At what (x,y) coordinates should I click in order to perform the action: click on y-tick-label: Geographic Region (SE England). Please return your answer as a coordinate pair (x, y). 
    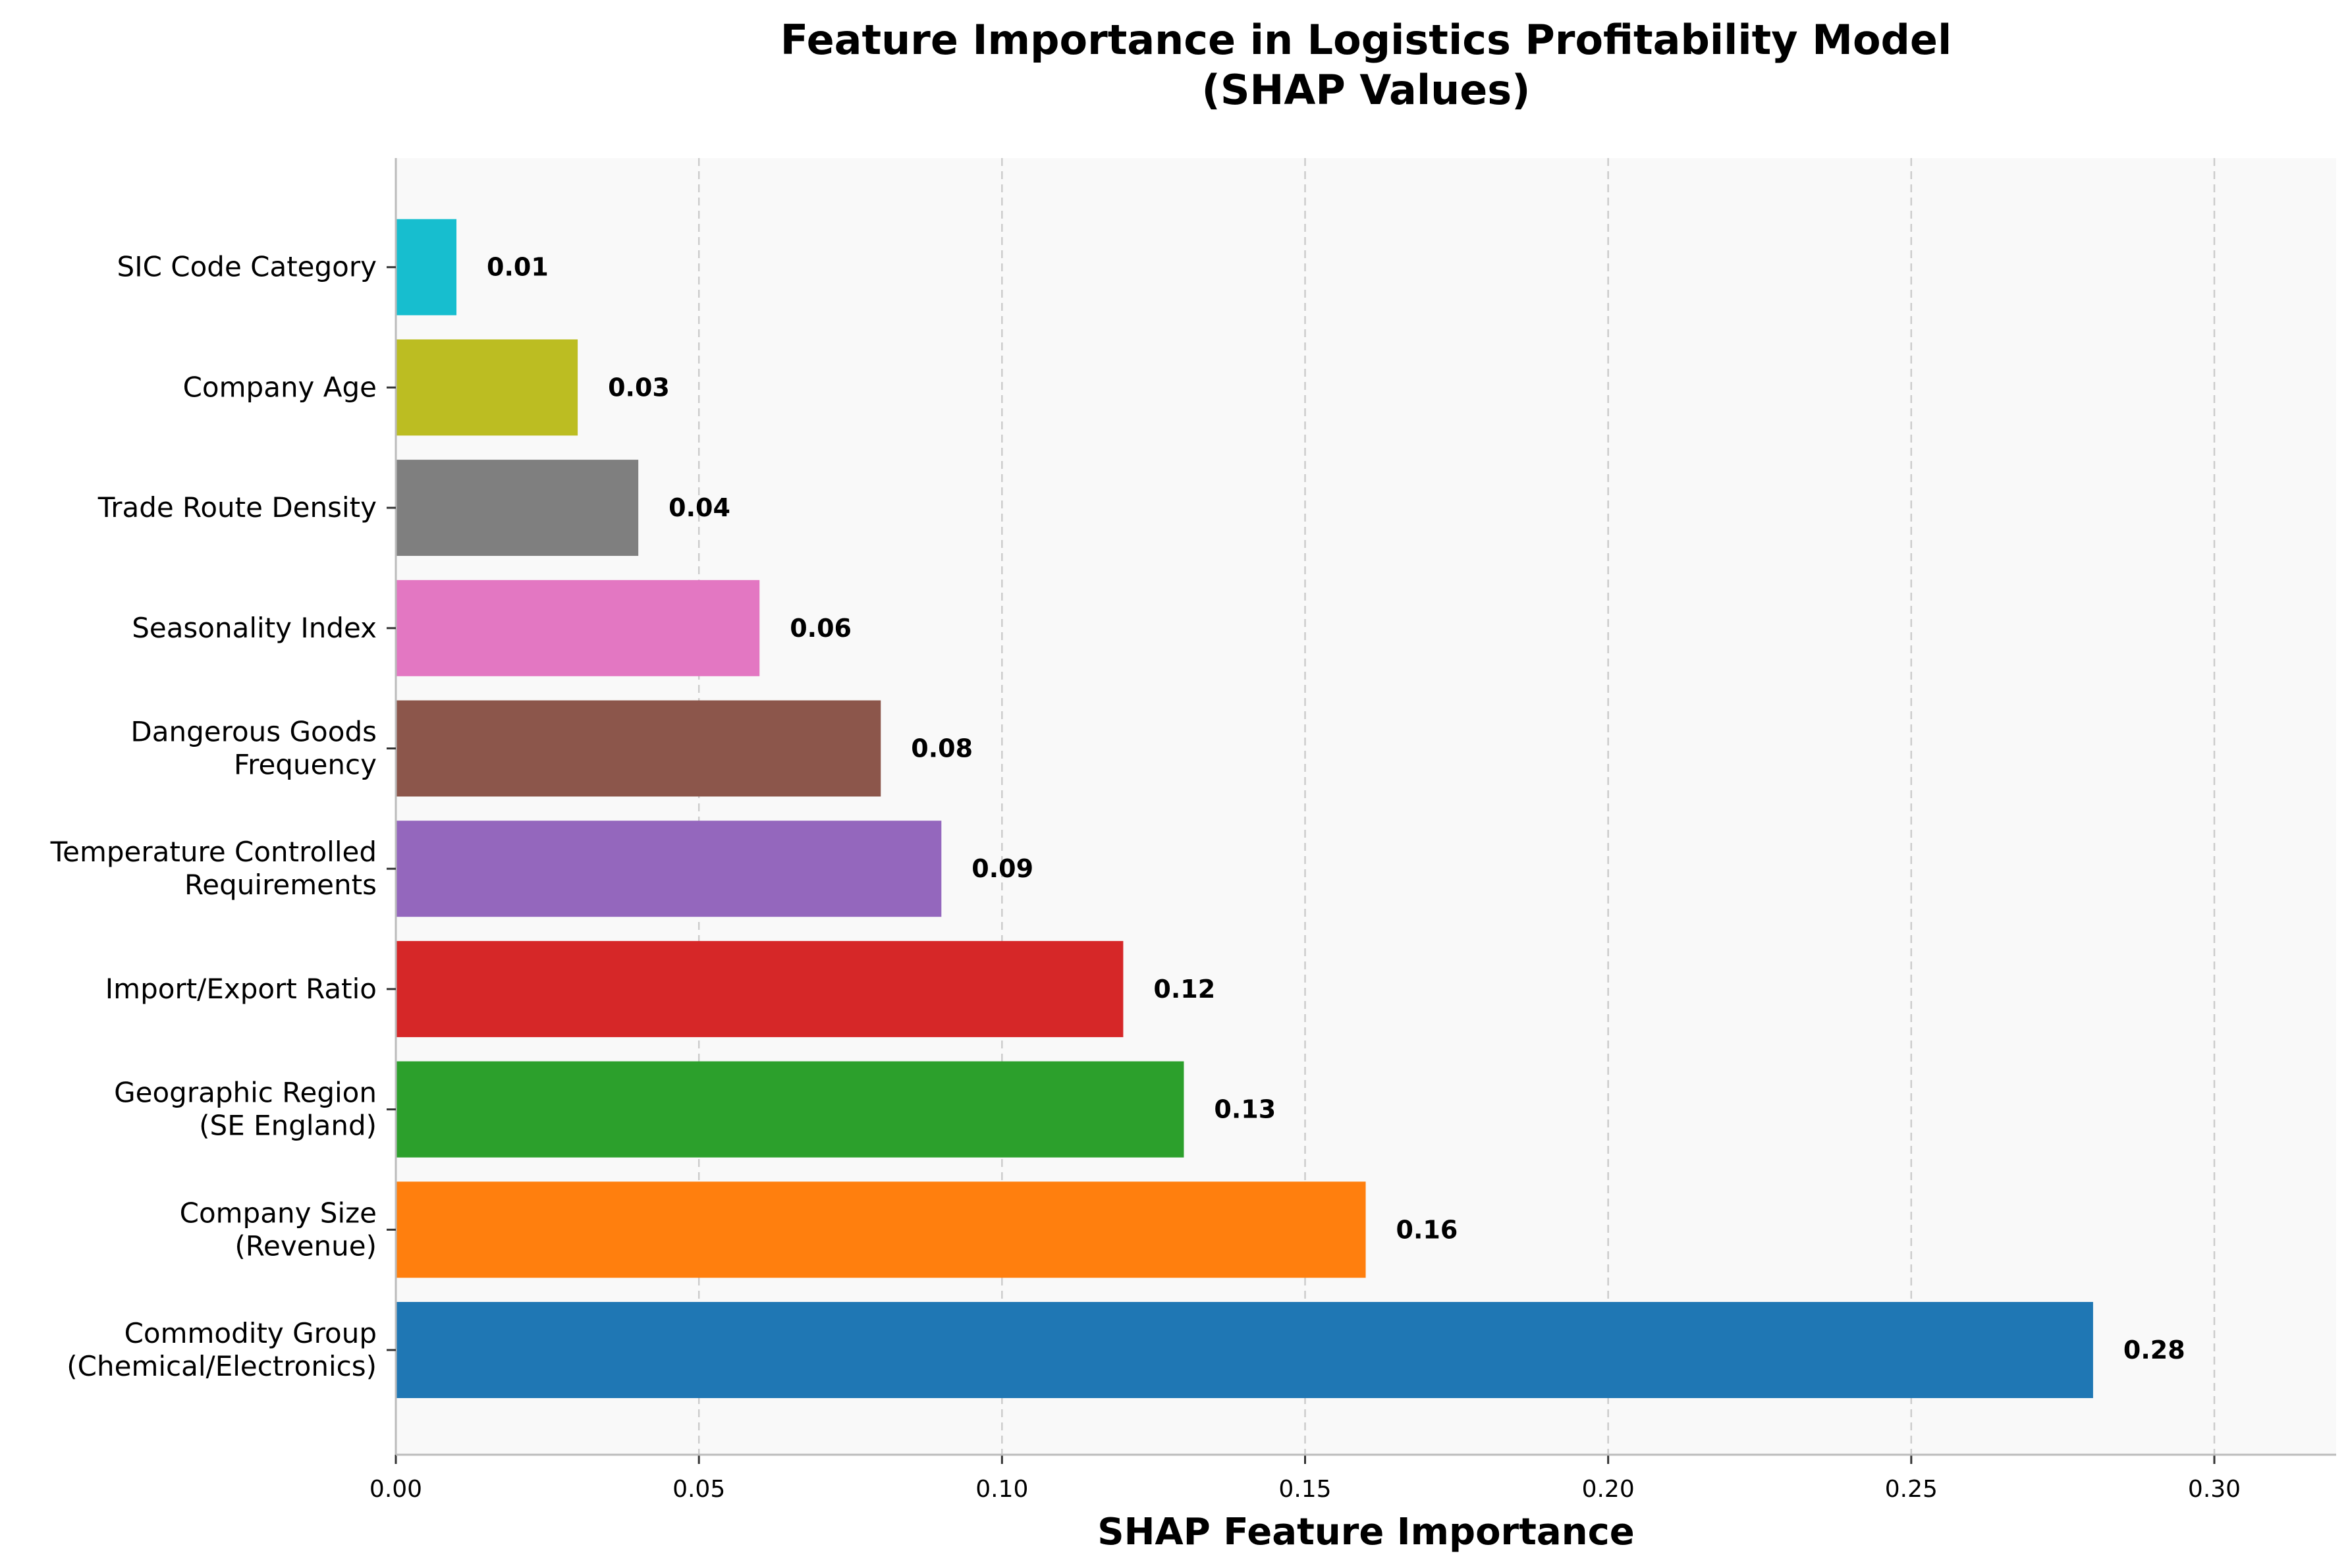
    Looking at the image, I should click on (245, 1109).